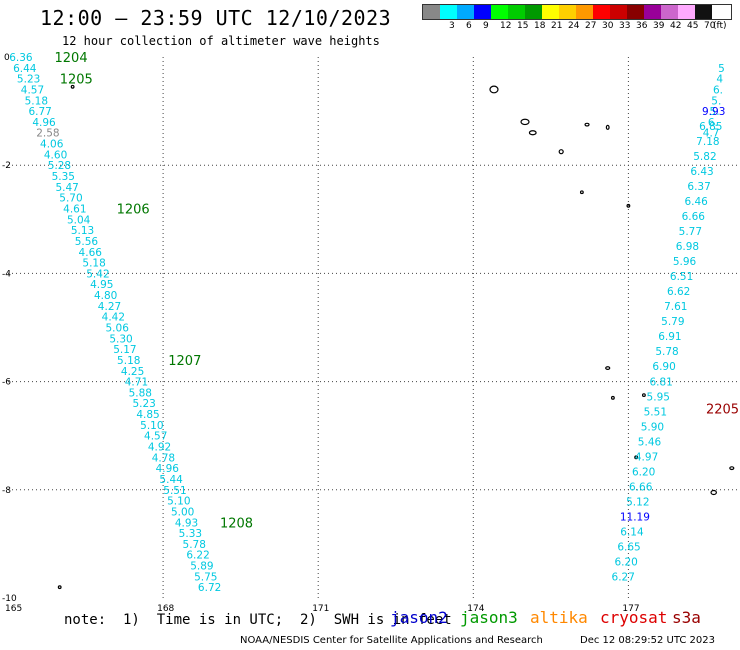 Image resolution: width=740 pixels, height=650 pixels. I want to click on wave-height-value: 5.44, so click(171, 480).